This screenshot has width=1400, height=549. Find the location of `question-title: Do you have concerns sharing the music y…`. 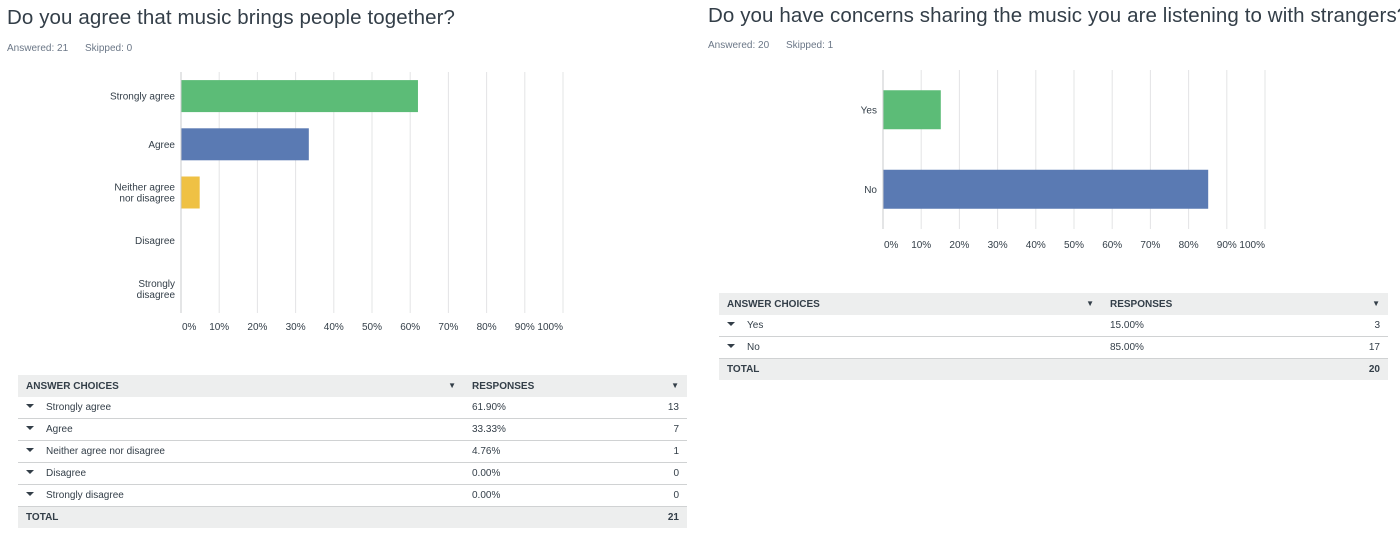

question-title: Do you have concerns sharing the music y… is located at coordinates (1054, 15).